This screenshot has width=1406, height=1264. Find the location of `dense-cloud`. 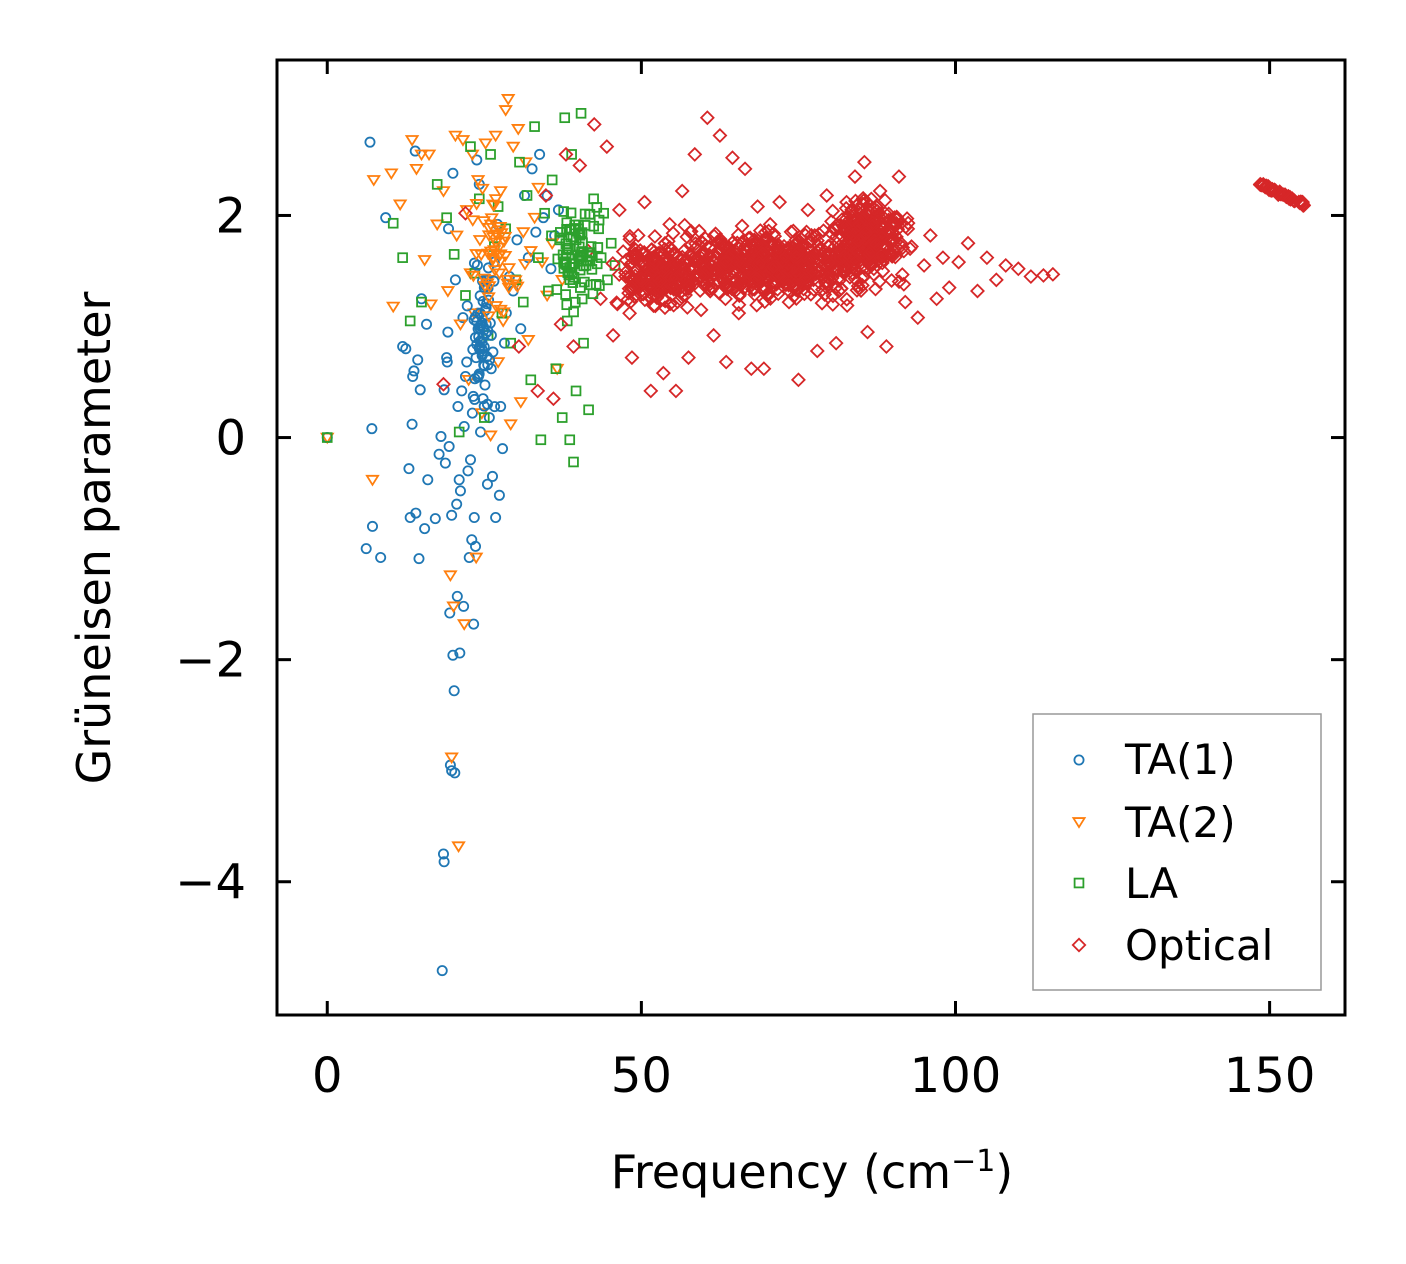

dense-cloud is located at coordinates (886, 294).